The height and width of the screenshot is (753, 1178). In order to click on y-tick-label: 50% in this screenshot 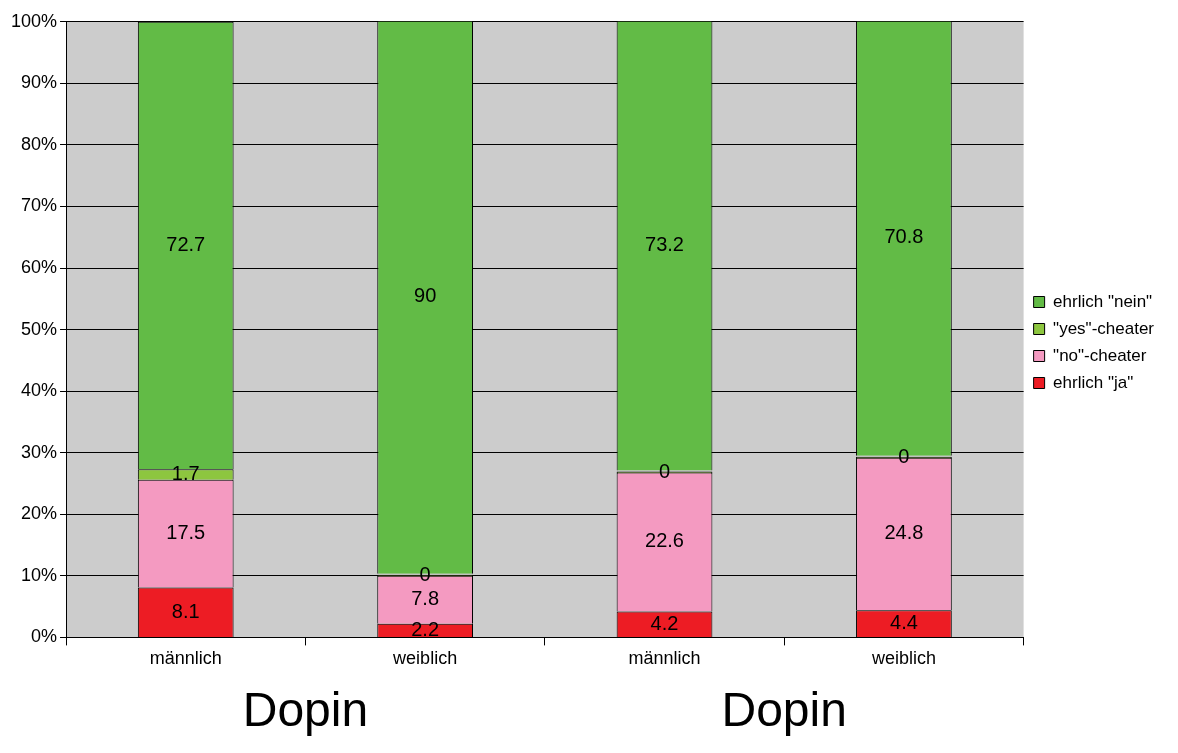, I will do `click(39, 328)`.